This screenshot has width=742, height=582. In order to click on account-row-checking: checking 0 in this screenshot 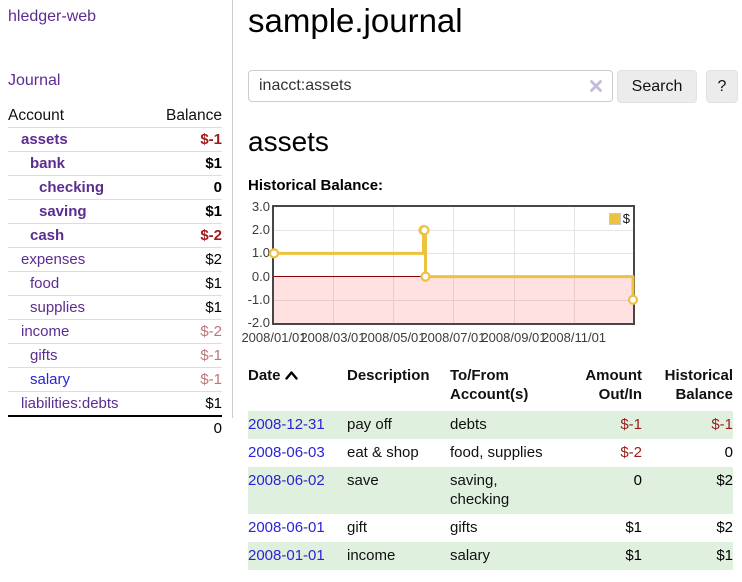, I will do `click(115, 187)`.